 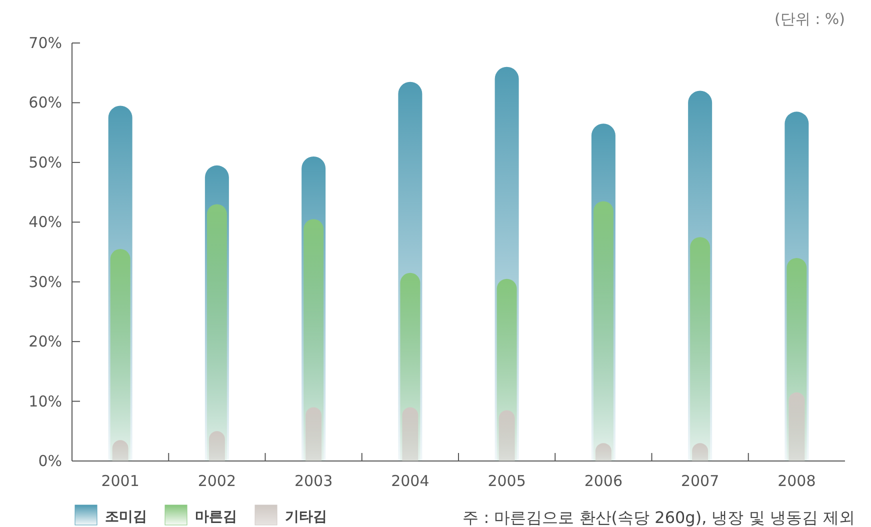 I want to click on x-tick-label: 2002, so click(x=217, y=481).